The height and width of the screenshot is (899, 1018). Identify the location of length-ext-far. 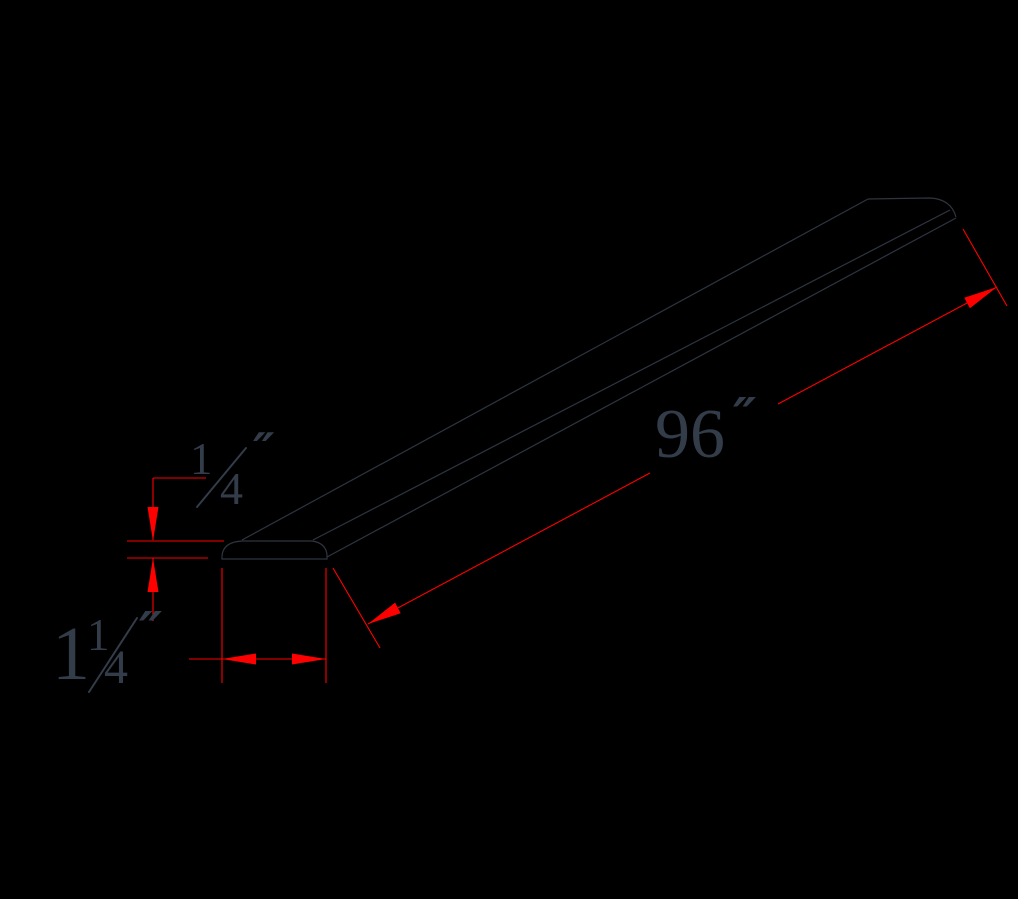
(985, 267).